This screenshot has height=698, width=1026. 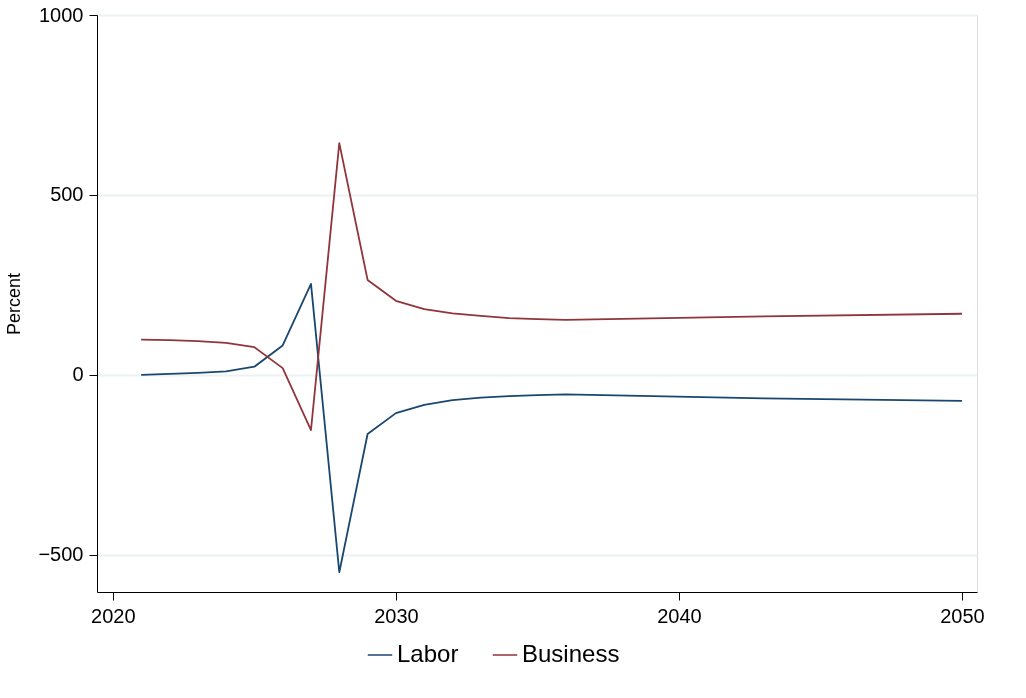 What do you see at coordinates (396, 615) in the screenshot?
I see `x-tick-label: 2030` at bounding box center [396, 615].